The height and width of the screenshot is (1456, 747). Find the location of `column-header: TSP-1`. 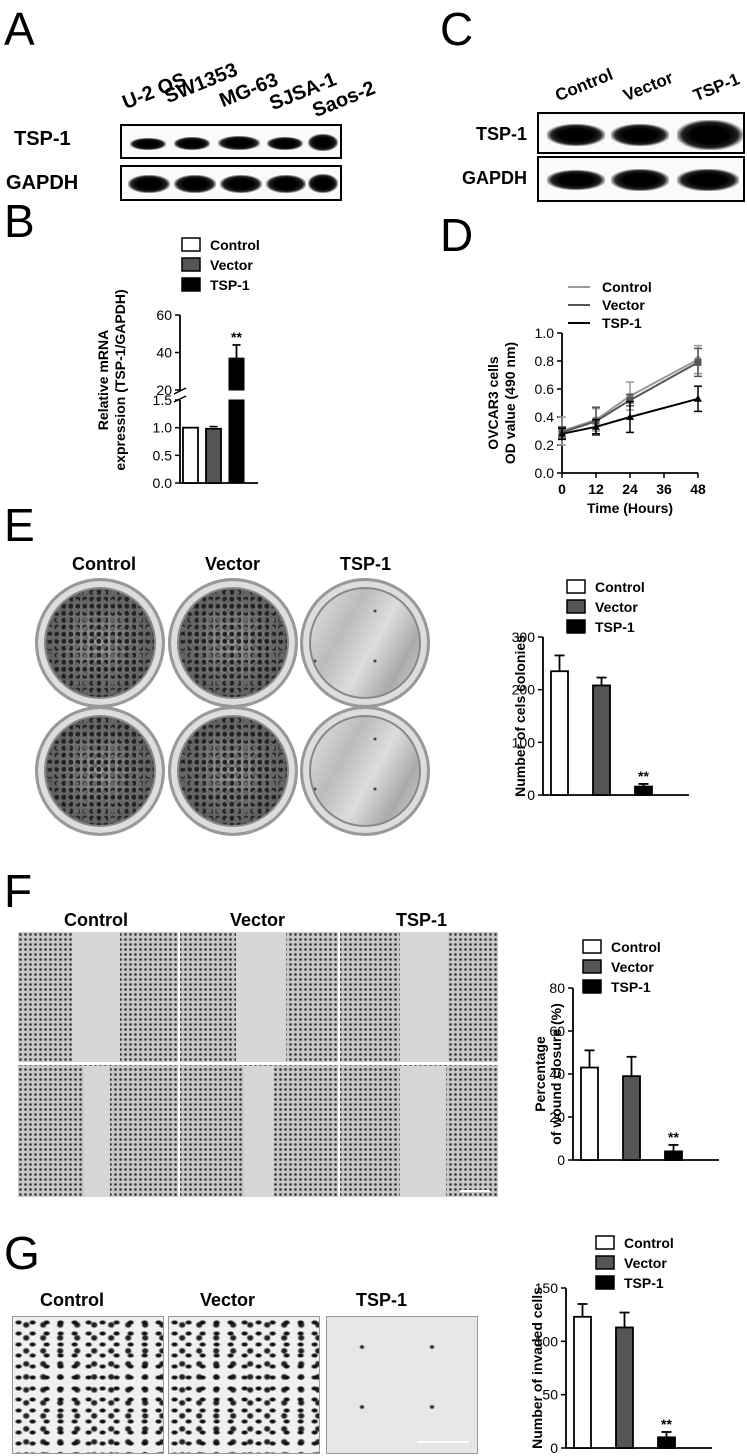

column-header: TSP-1 is located at coordinates (382, 1300).